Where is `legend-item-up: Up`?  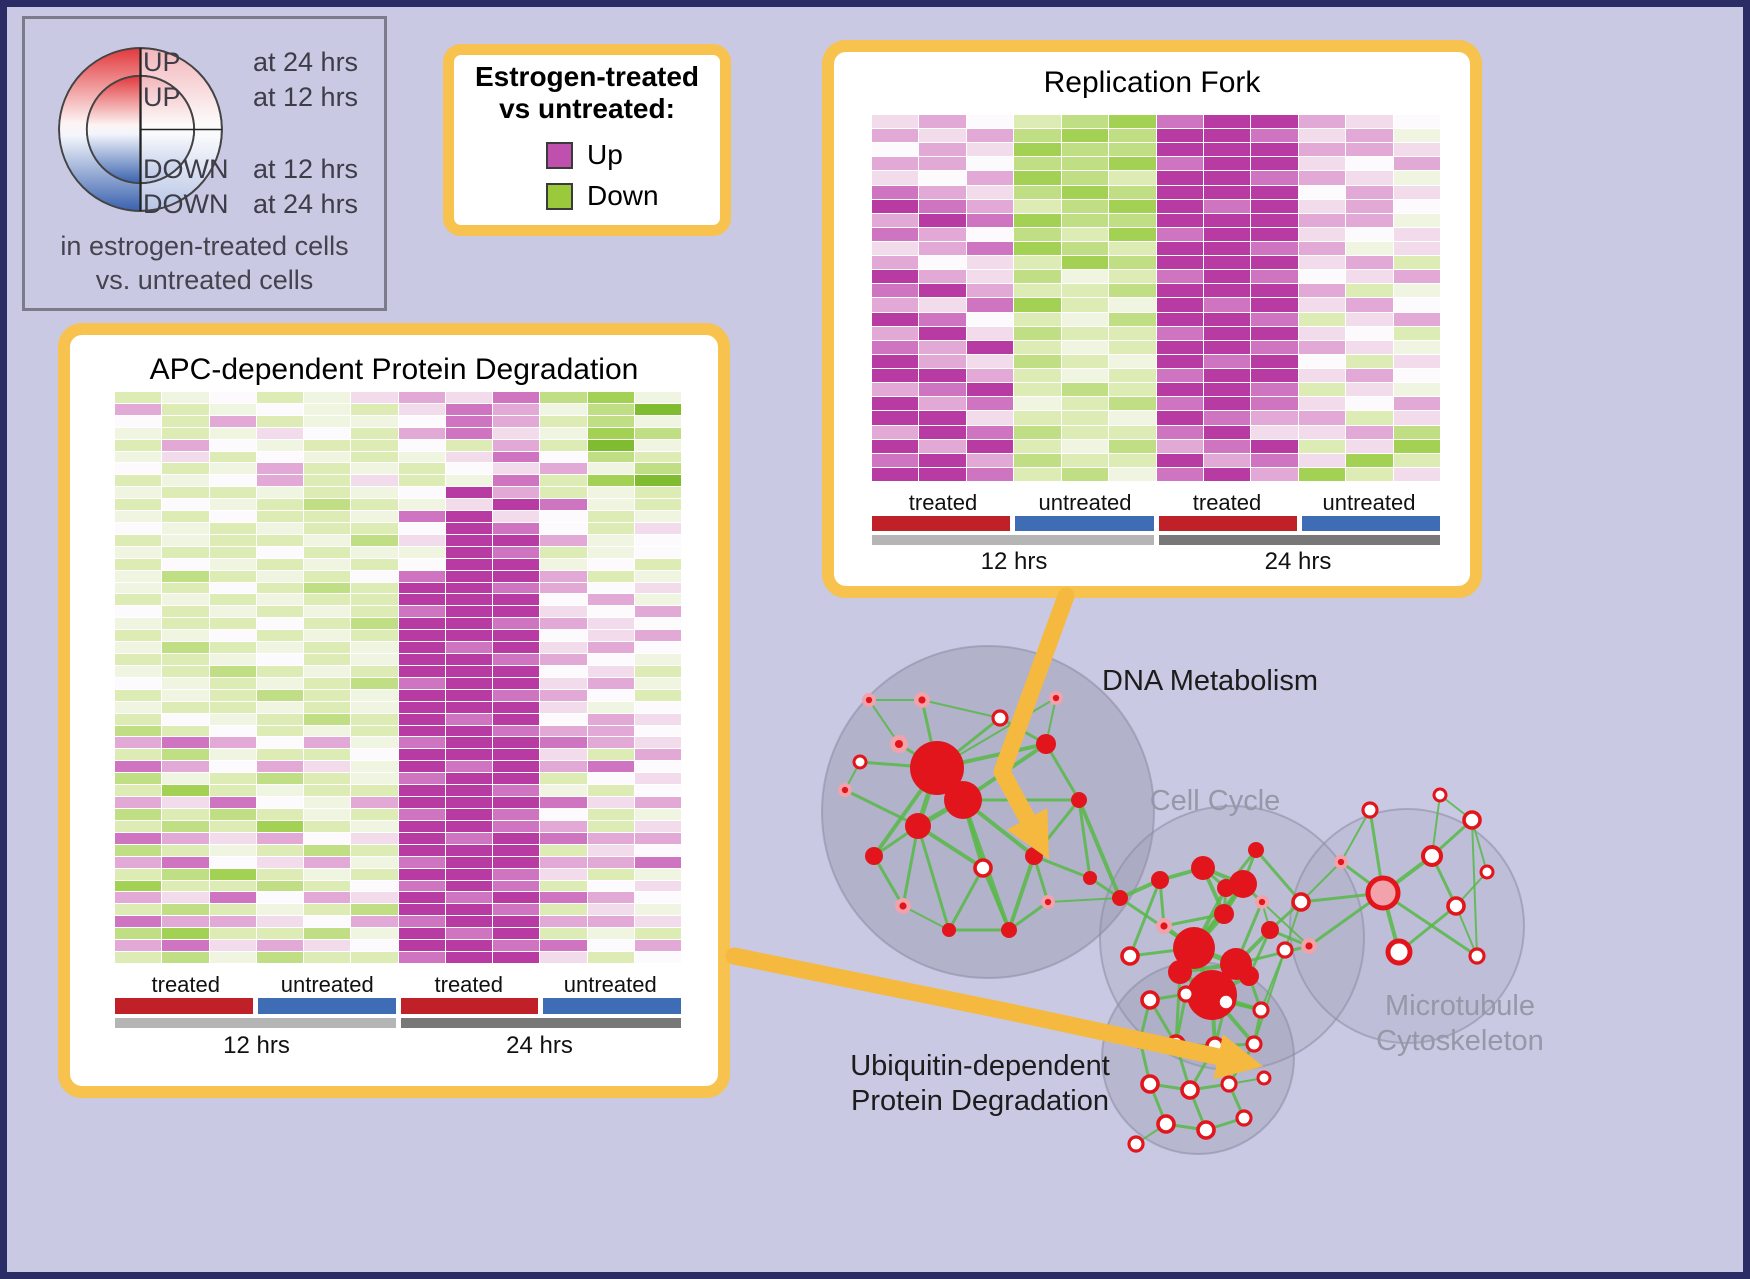
legend-item-up: Up is located at coordinates (633, 155).